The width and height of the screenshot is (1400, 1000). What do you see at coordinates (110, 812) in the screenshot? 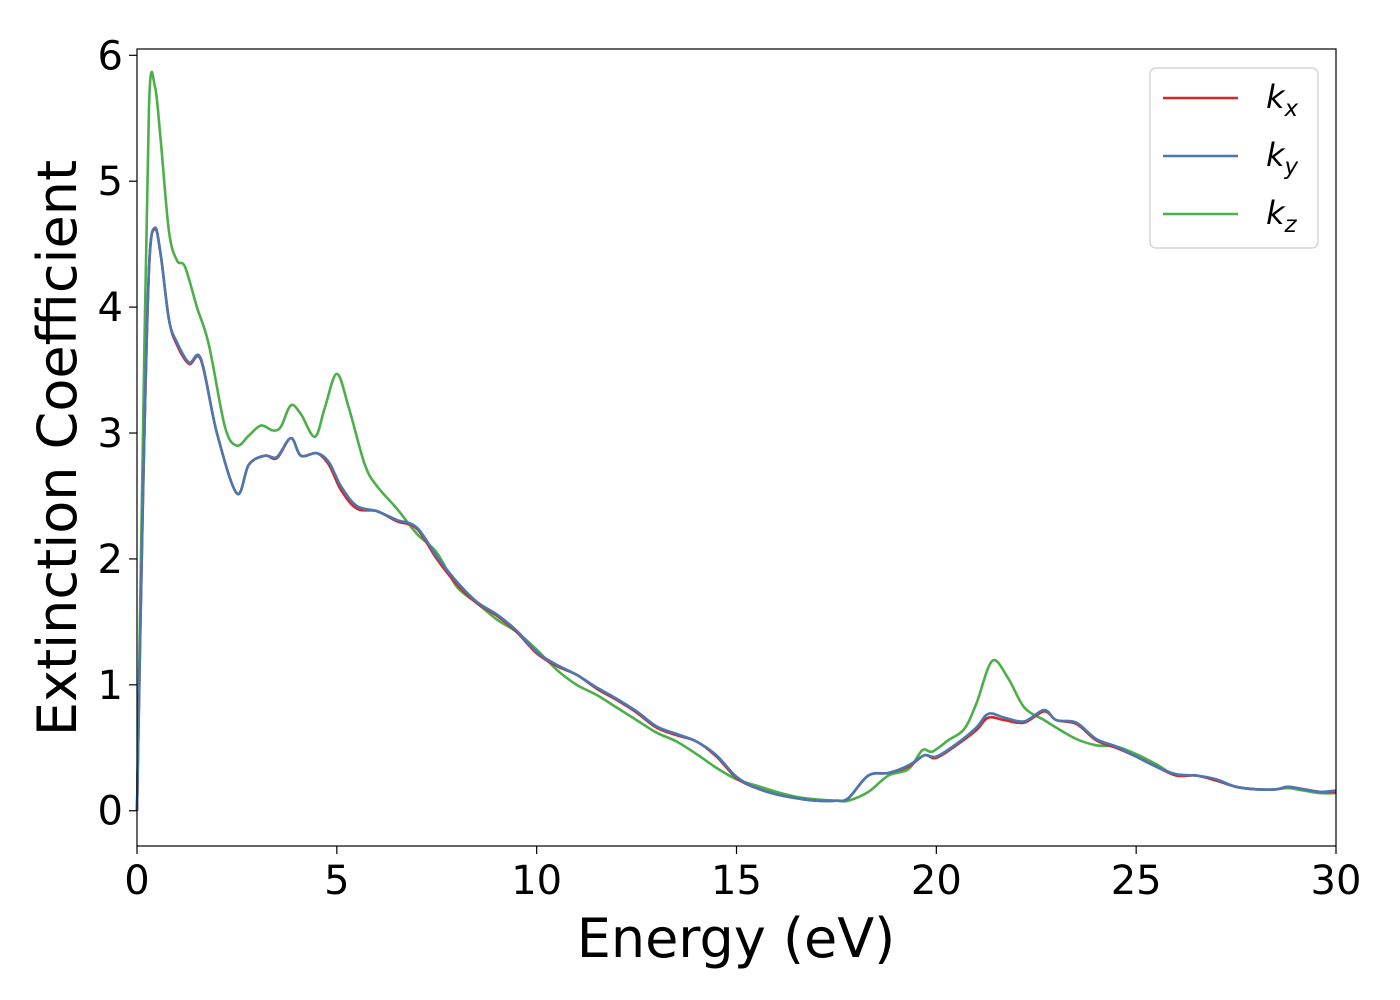
I see `y-tick-label: 0` at bounding box center [110, 812].